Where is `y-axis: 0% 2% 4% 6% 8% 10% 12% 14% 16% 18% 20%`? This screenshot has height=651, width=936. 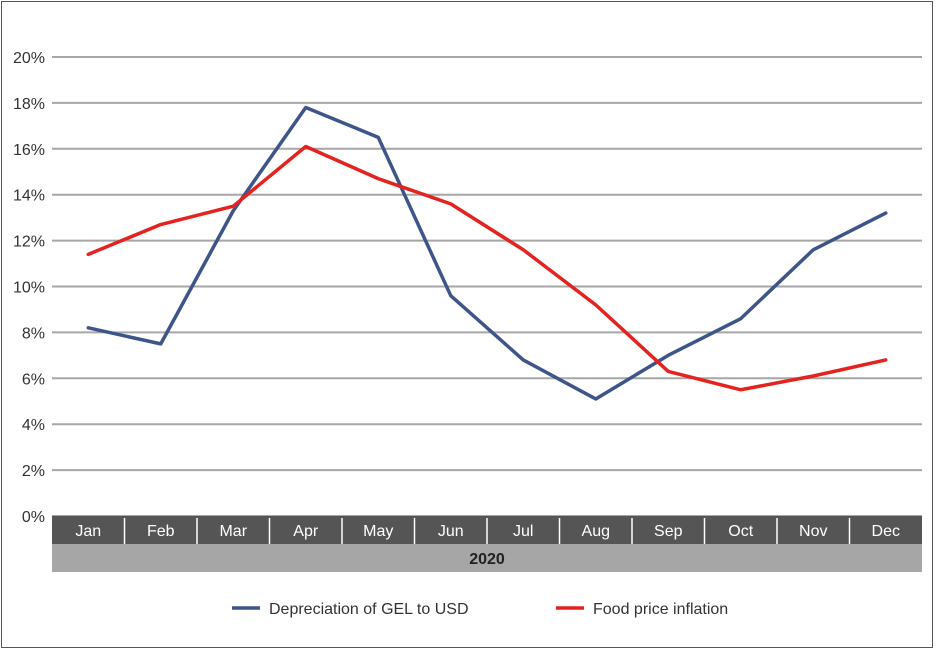
y-axis: 0% 2% 4% 6% 8% 10% 12% 14% 16% 18% 20% is located at coordinates (29, 288).